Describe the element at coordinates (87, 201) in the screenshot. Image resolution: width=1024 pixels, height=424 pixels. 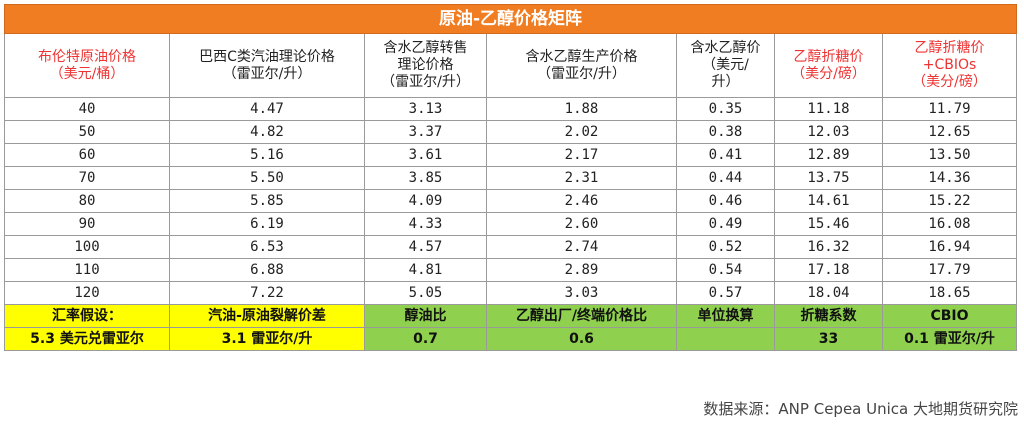
I see `table-cell: 80` at that location.